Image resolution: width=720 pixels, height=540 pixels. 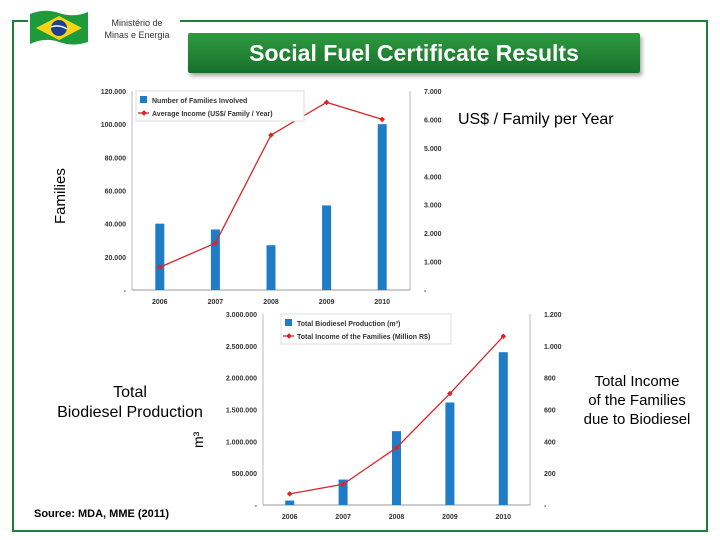 What do you see at coordinates (130, 412) in the screenshot?
I see `biodiesel-label-line-2: Biodiesel Production` at bounding box center [130, 412].